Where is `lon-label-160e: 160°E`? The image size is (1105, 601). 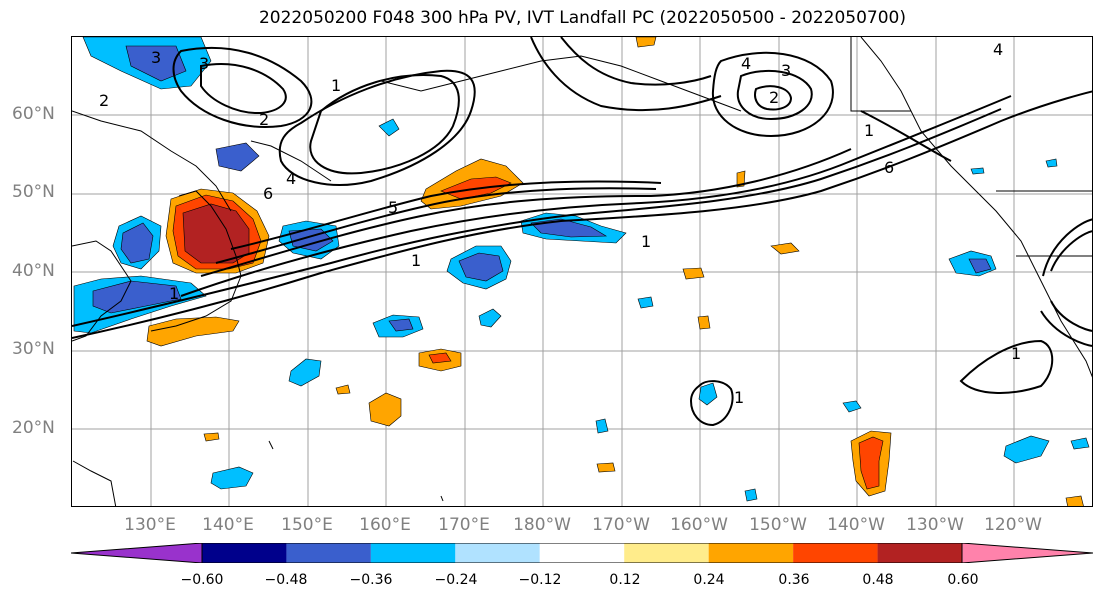
lon-label-160e: 160°E is located at coordinates (385, 525).